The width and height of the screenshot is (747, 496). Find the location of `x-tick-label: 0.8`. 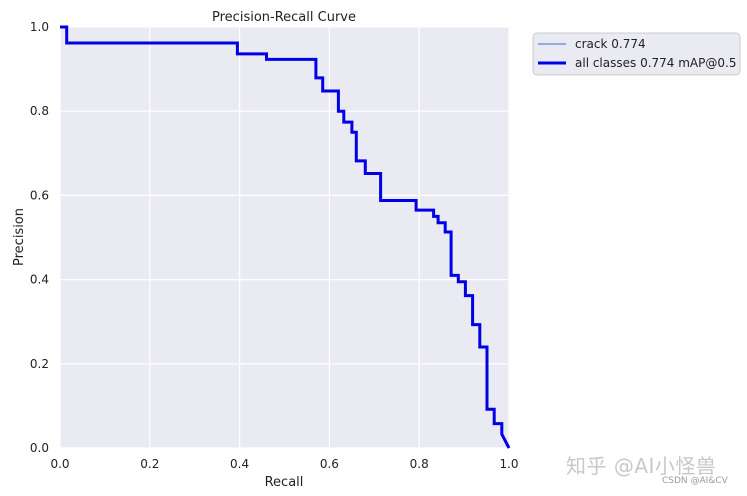

x-tick-label: 0.8 is located at coordinates (419, 464).